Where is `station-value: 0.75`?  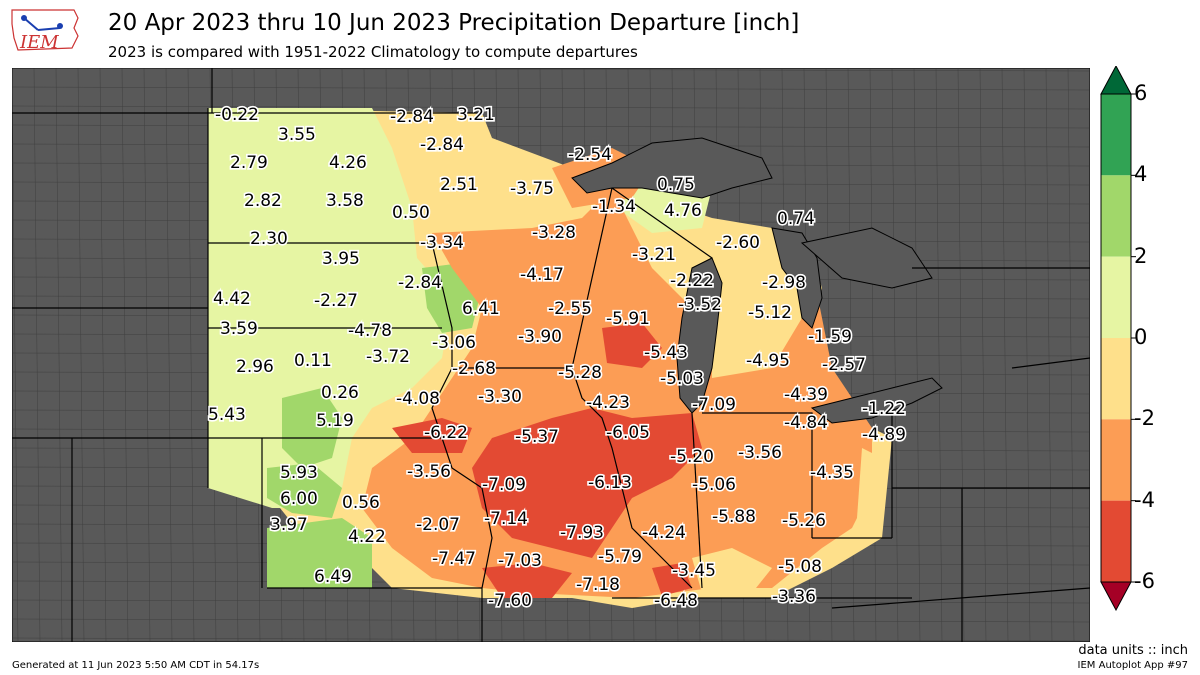 station-value: 0.75 is located at coordinates (676, 185).